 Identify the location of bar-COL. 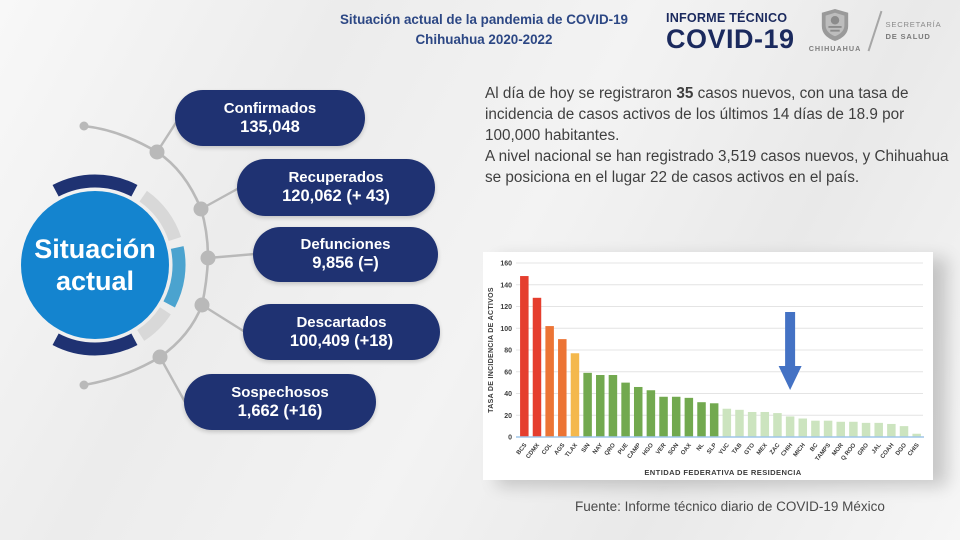
(549, 381).